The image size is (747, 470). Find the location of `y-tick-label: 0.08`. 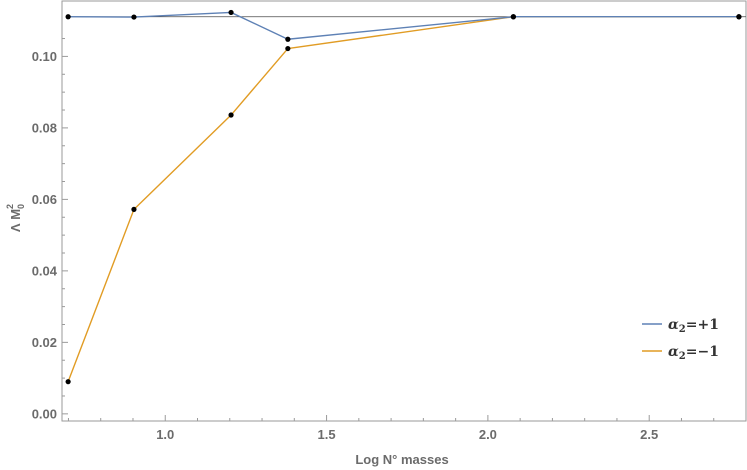

y-tick-label: 0.08 is located at coordinates (44, 127).